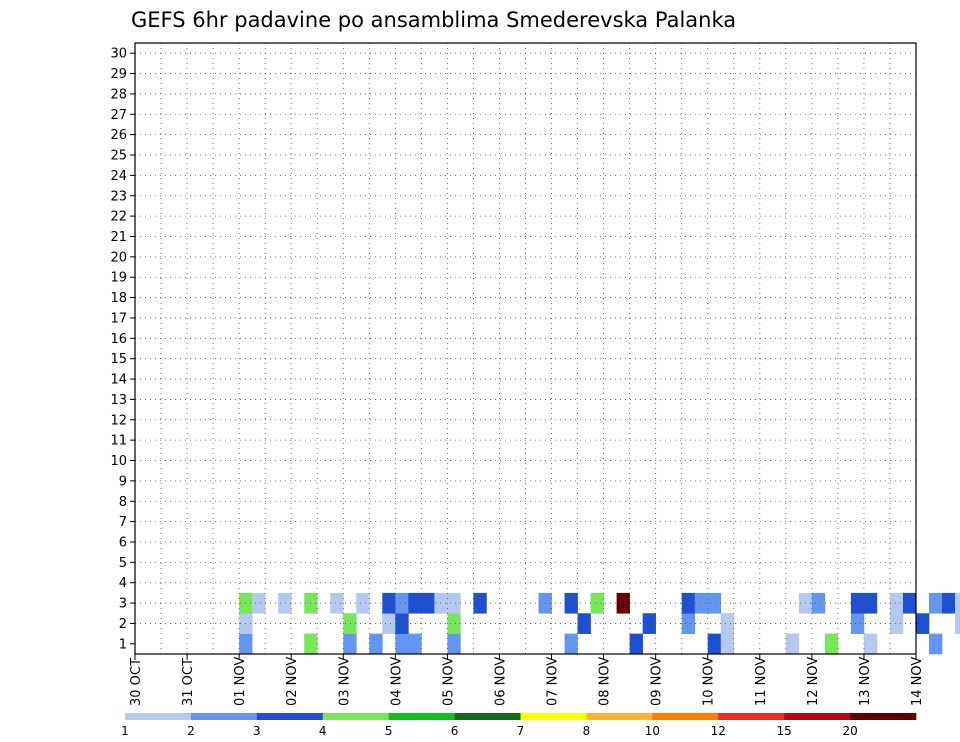 The image size is (960, 742). What do you see at coordinates (118, 156) in the screenshot?
I see `y-tick-label: 25` at bounding box center [118, 156].